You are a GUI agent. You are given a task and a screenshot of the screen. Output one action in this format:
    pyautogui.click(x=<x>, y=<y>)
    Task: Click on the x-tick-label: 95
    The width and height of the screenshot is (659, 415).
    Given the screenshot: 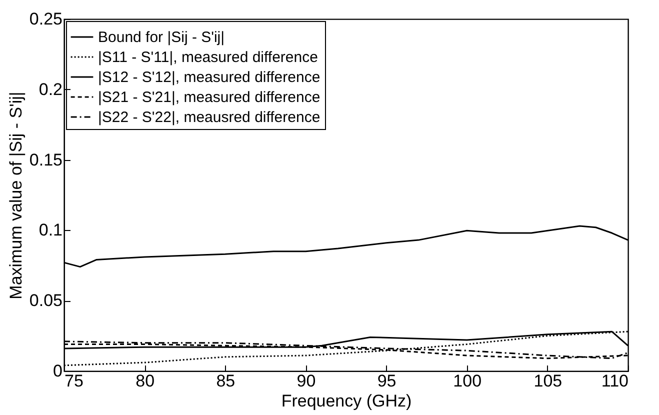 What is the action you would take?
    pyautogui.click(x=386, y=381)
    